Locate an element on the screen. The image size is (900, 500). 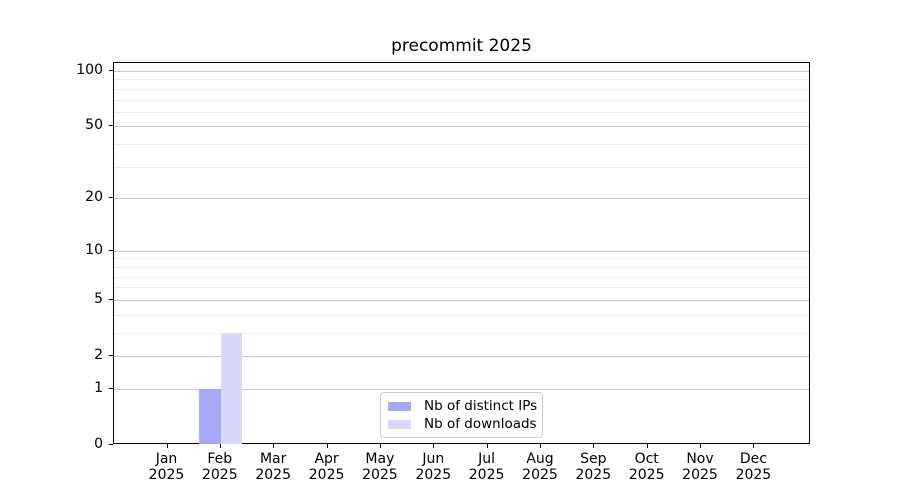
x-tick-label: Feb 2025 is located at coordinates (219, 467).